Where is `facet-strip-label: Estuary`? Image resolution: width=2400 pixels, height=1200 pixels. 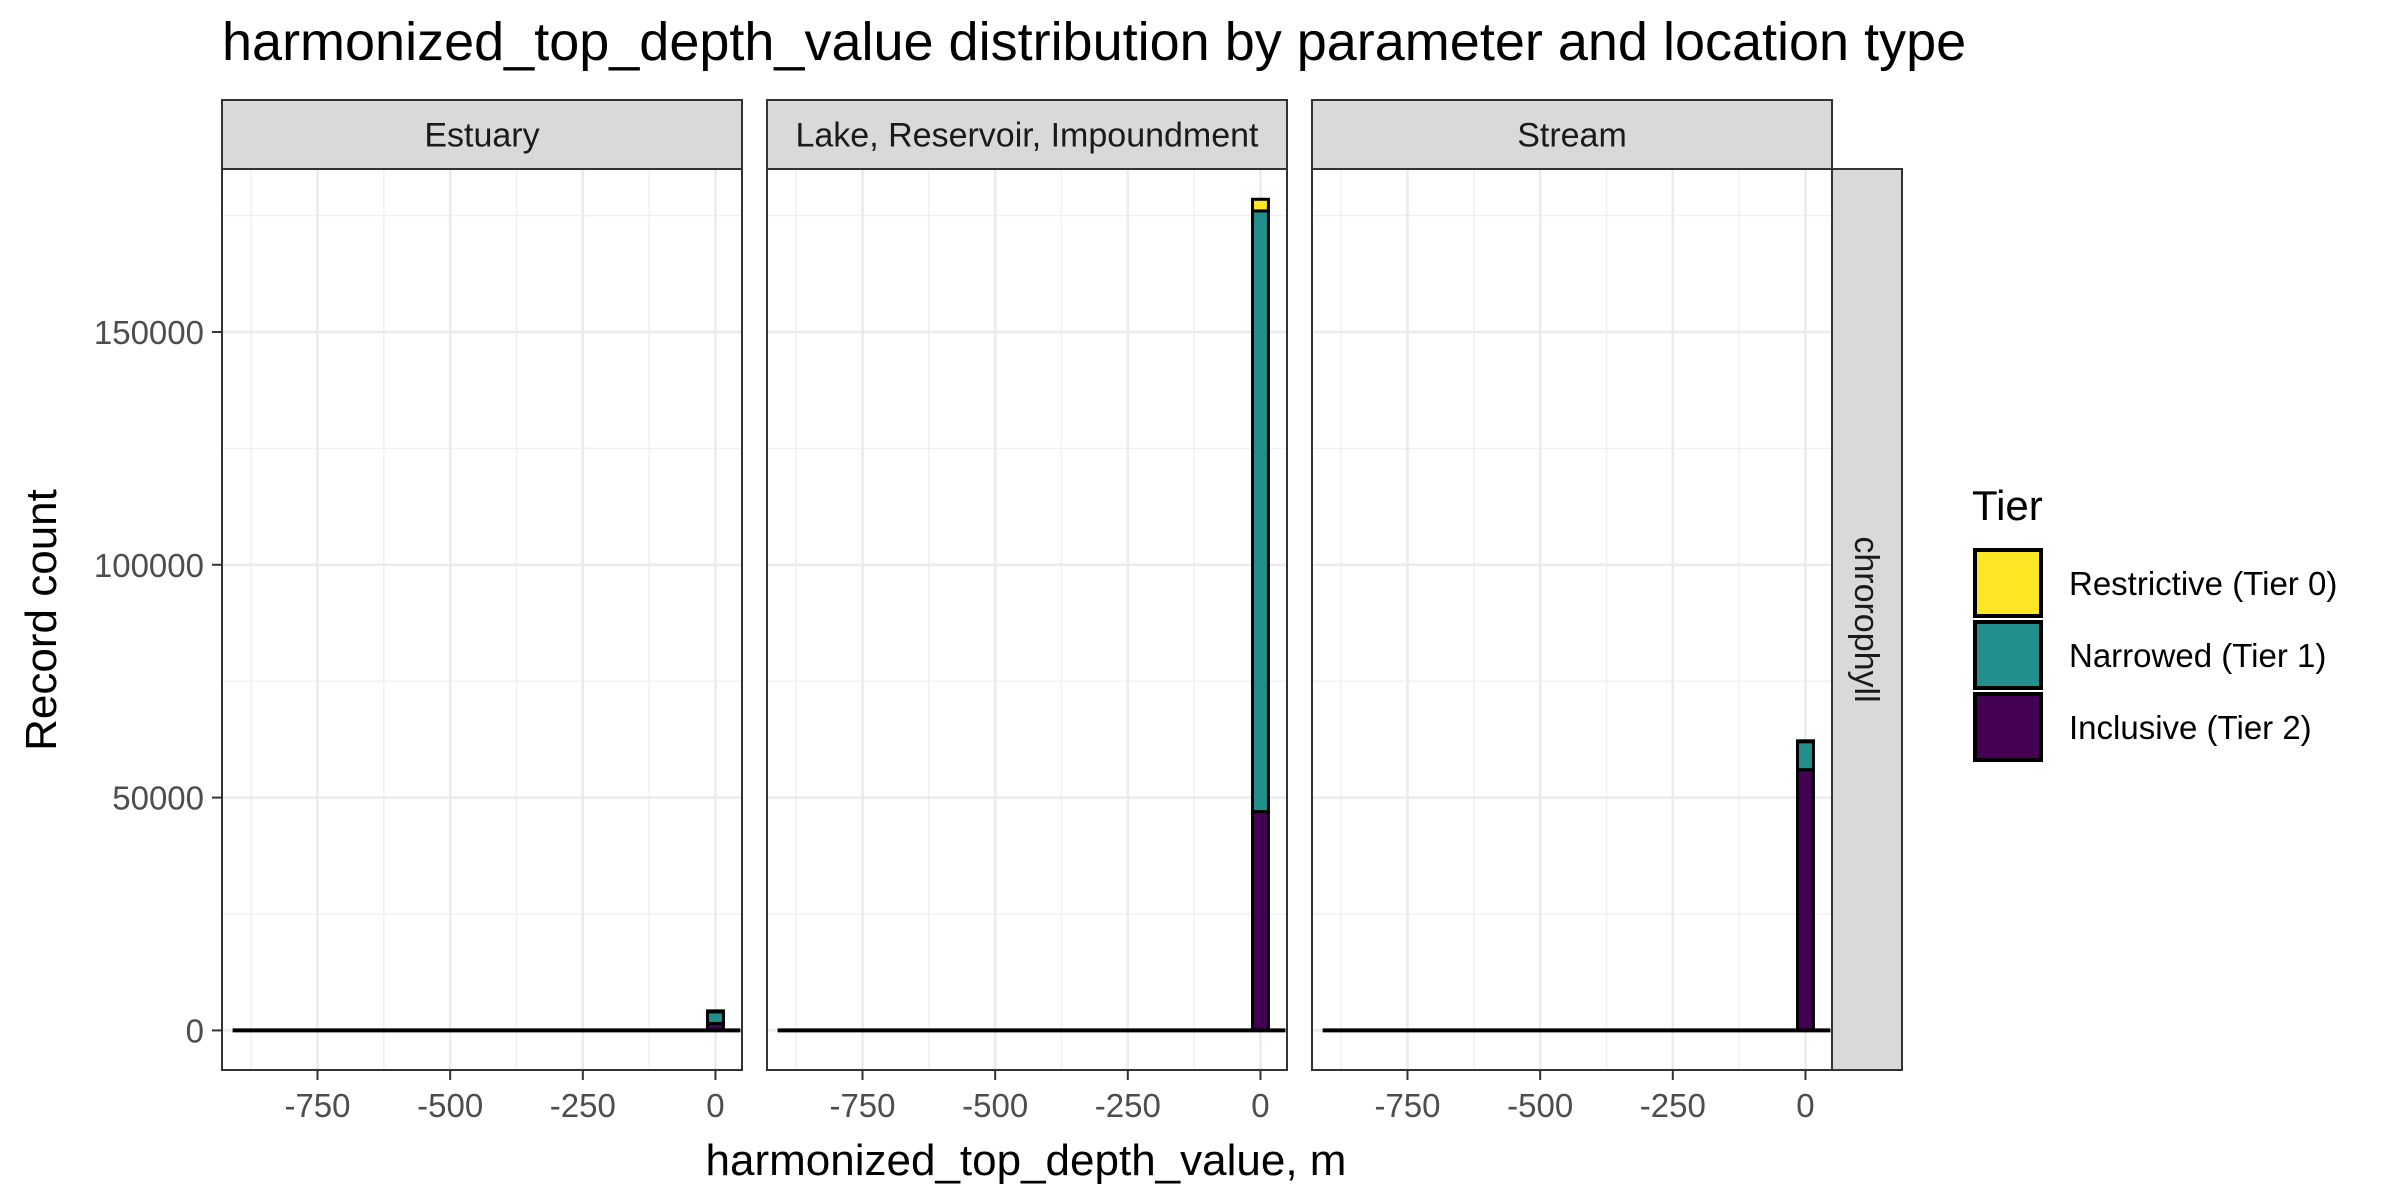
facet-strip-label: Estuary is located at coordinates (481, 136).